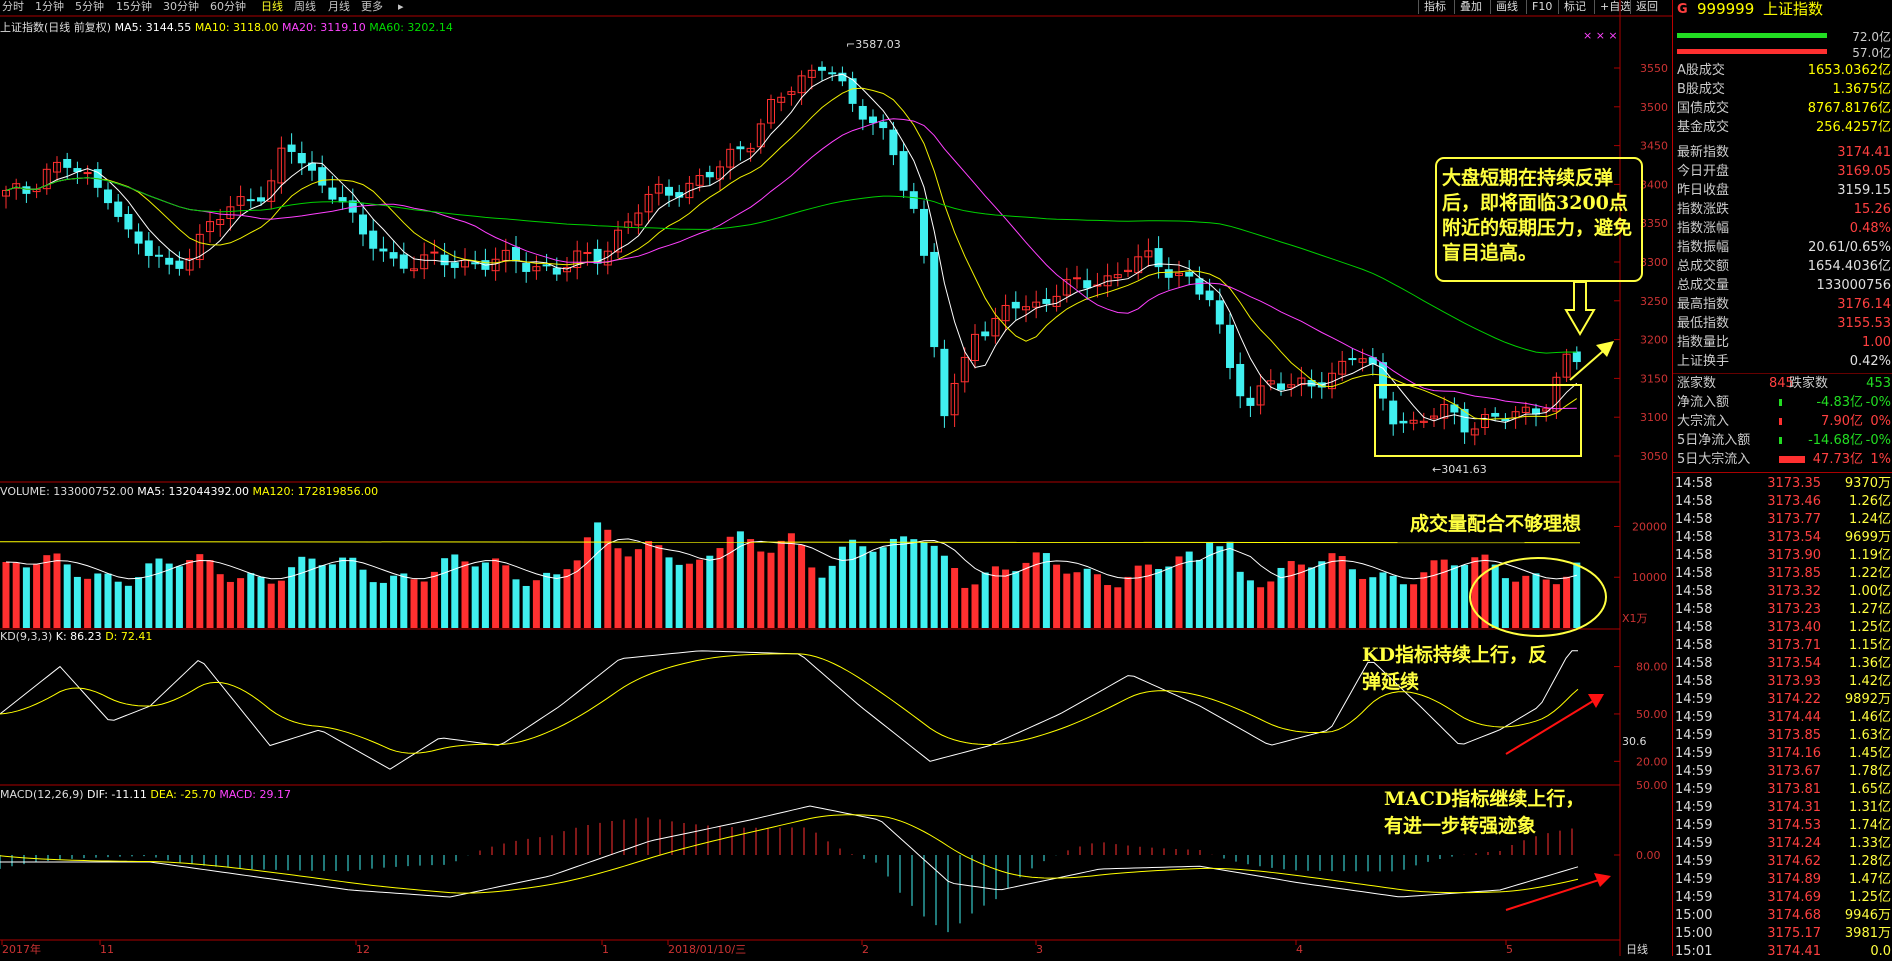  What do you see at coordinates (1434, 7) in the screenshot?
I see `toolbar-button: 指标` at bounding box center [1434, 7].